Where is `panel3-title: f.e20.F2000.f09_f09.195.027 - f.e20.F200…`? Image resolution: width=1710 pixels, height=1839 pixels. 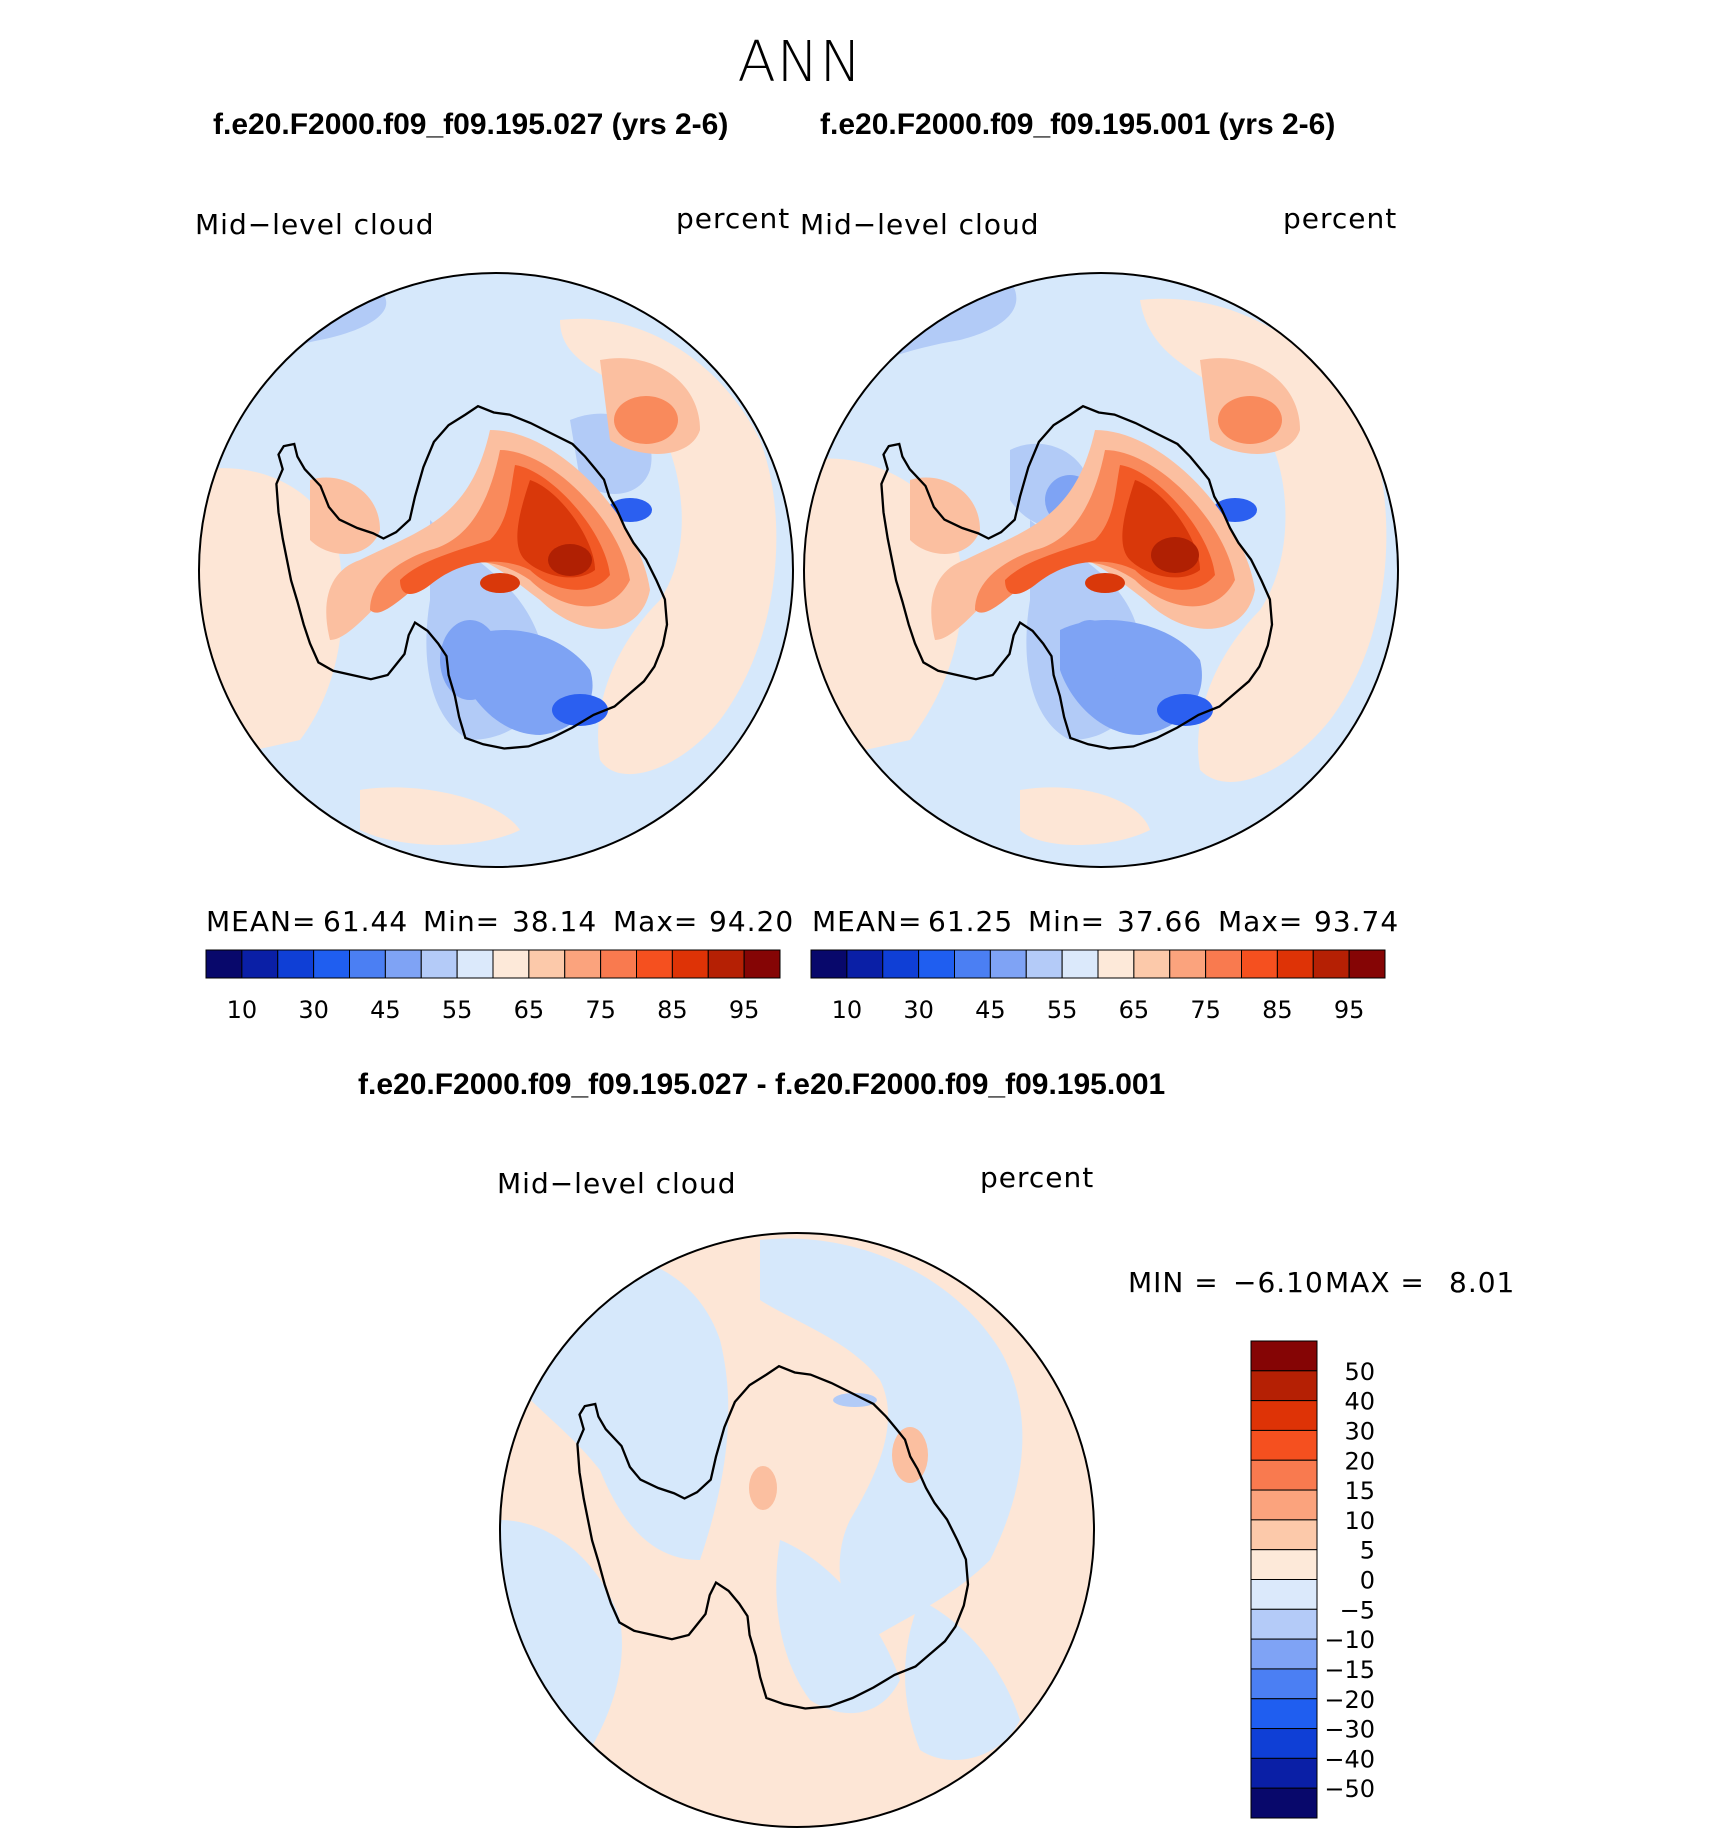
panel3-title: f.e20.F2000.f09_f09.195.027 - f.e20.F200… is located at coordinates (762, 1084).